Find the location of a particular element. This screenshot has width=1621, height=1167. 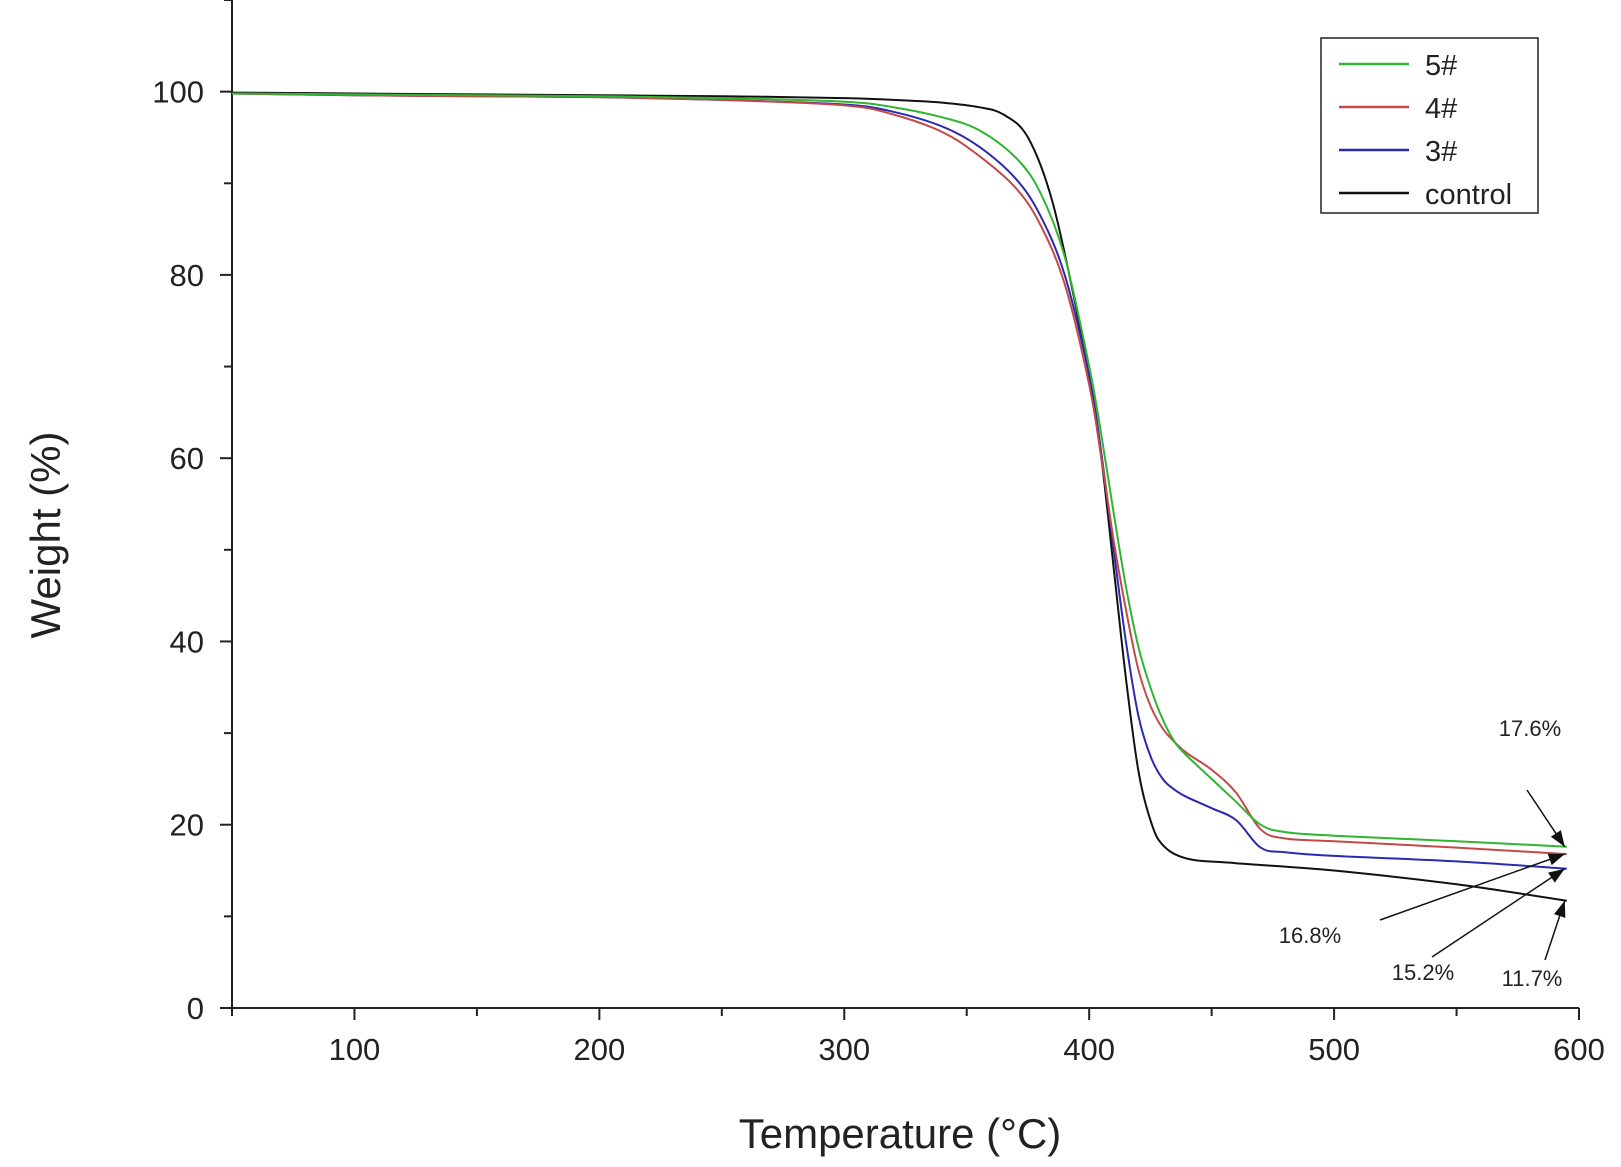

y-tick-label: 0 is located at coordinates (195, 1008).